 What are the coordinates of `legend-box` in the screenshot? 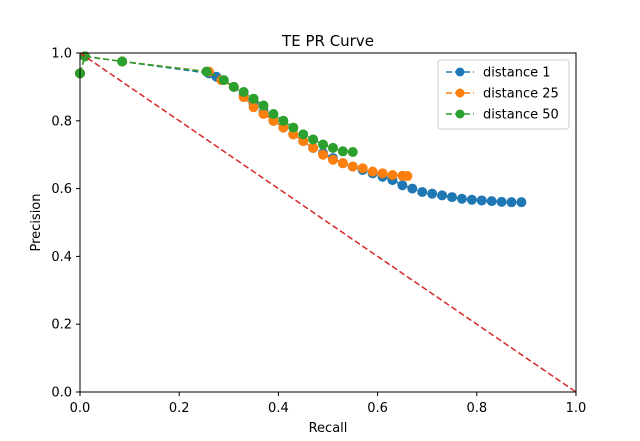 It's located at (503, 94).